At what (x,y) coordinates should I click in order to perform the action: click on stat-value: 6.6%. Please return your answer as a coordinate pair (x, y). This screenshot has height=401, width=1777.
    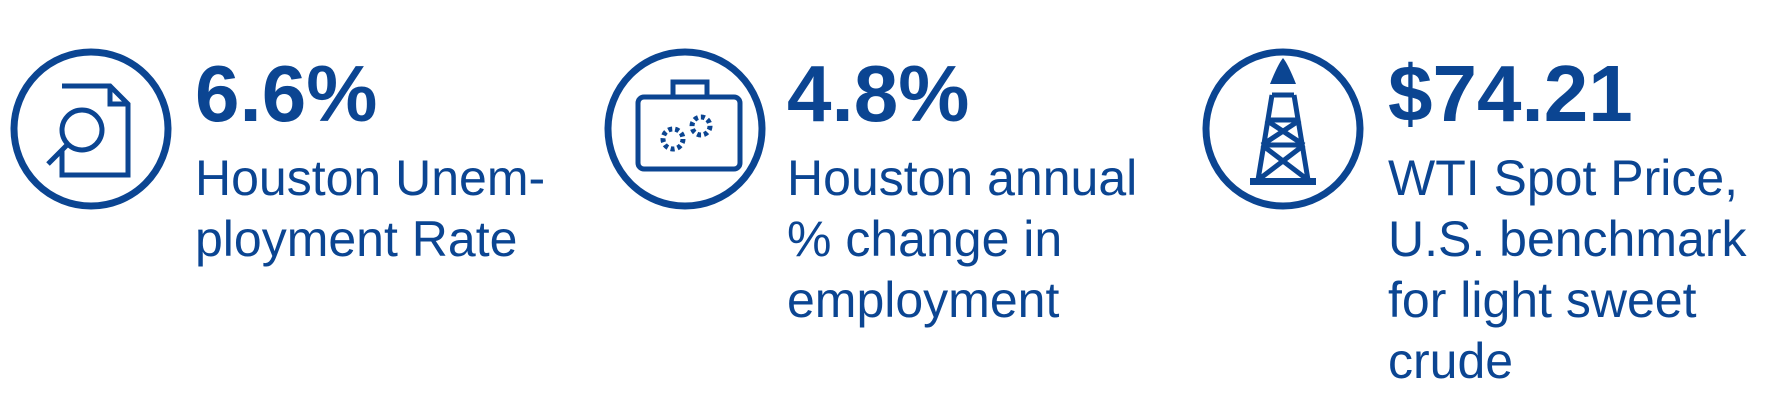
    Looking at the image, I should click on (286, 93).